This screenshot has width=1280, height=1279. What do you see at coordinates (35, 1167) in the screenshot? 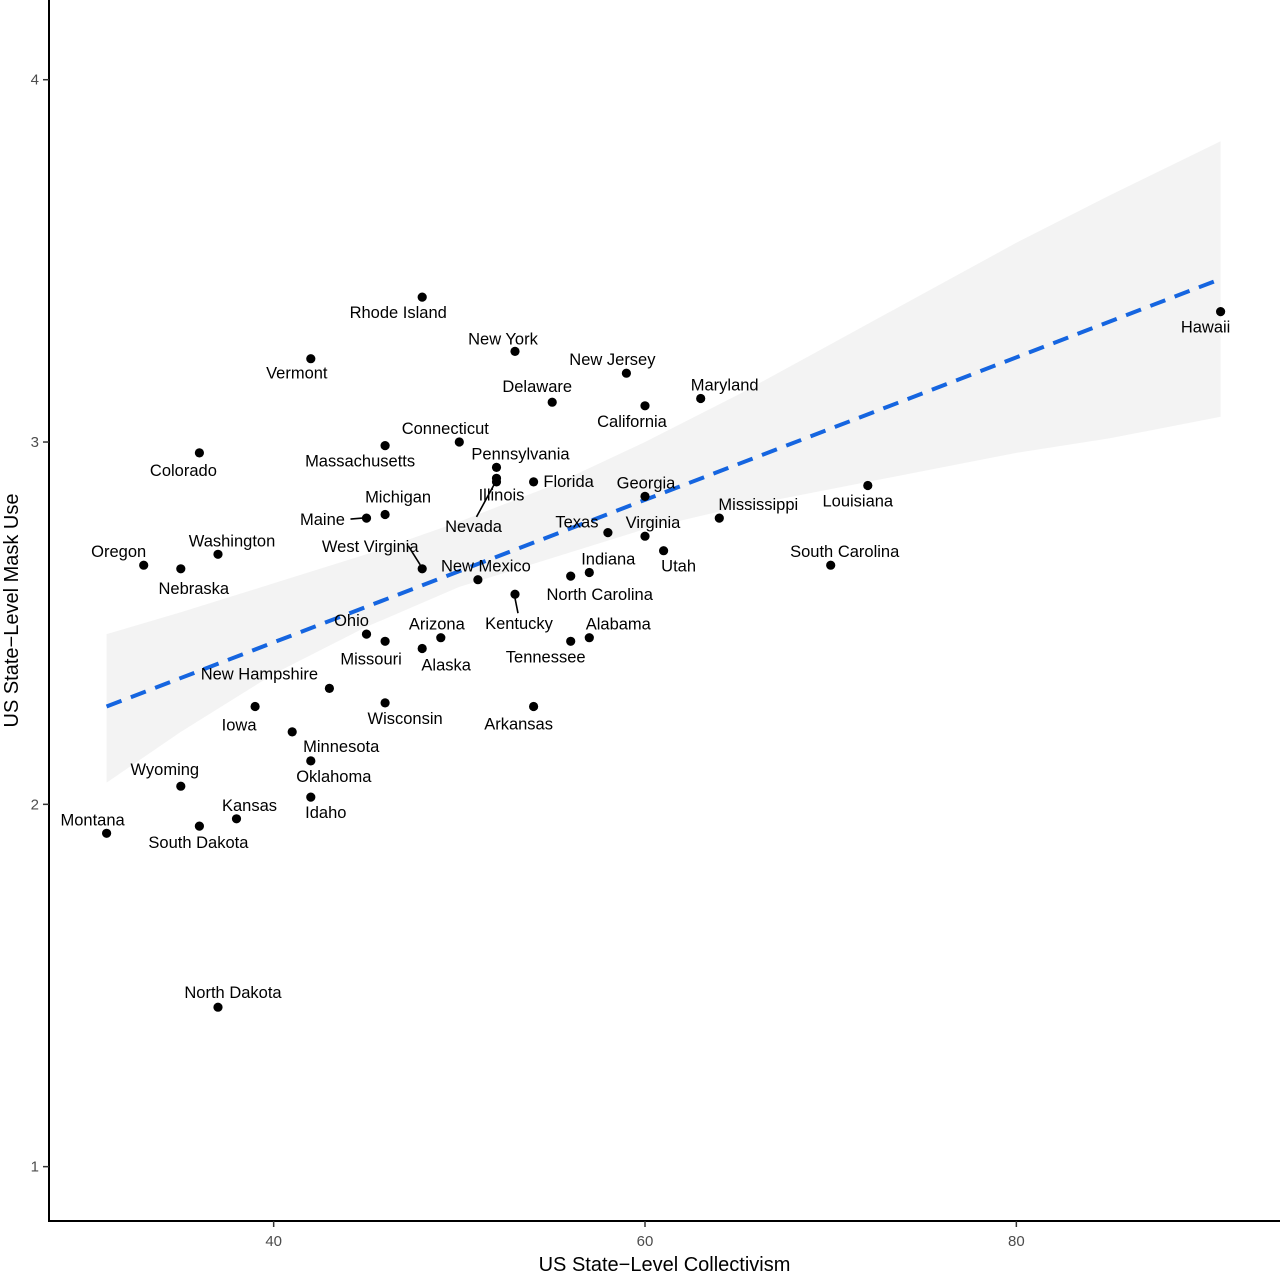
I see `y-tick-label-1: 1` at bounding box center [35, 1167].